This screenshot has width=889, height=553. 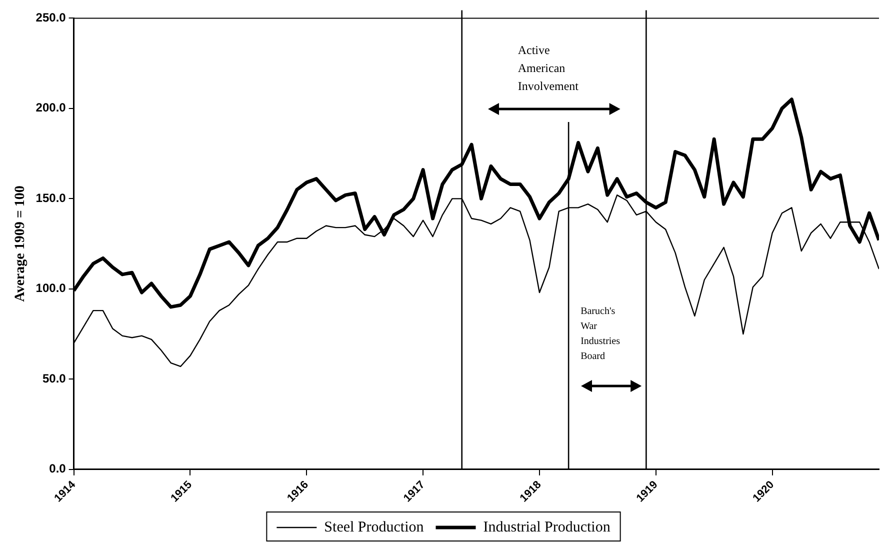 What do you see at coordinates (51, 107) in the screenshot?
I see `y-tick-label: 200.0` at bounding box center [51, 107].